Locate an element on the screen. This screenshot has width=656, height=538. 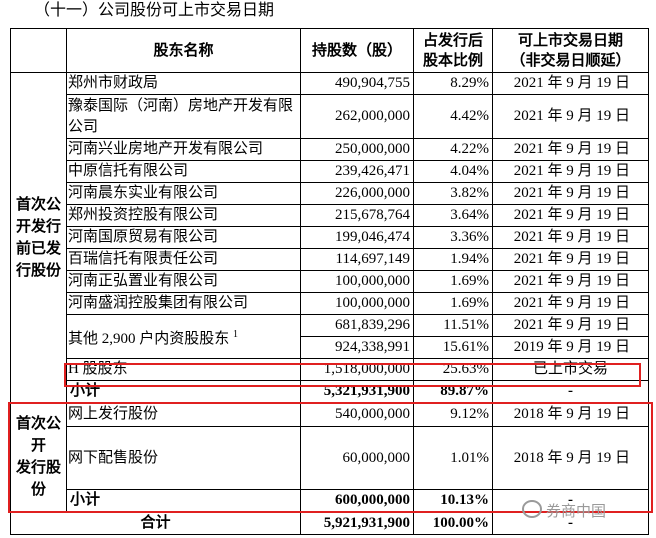
ratio-cell: 15.61% is located at coordinates (453, 347).